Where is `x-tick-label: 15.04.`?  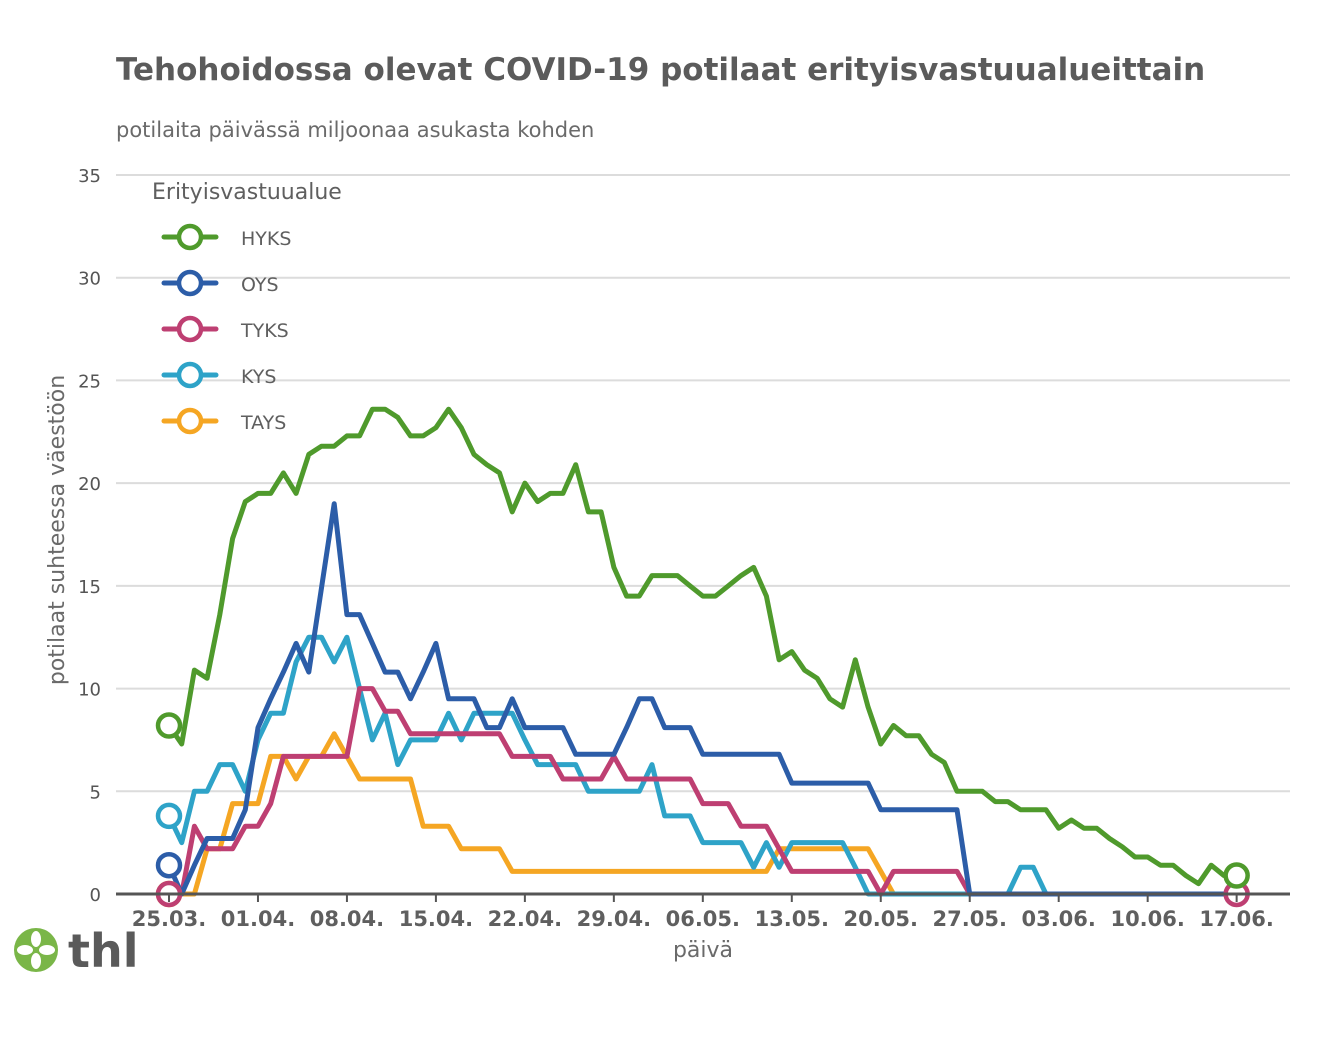
x-tick-label: 15.04. is located at coordinates (436, 919).